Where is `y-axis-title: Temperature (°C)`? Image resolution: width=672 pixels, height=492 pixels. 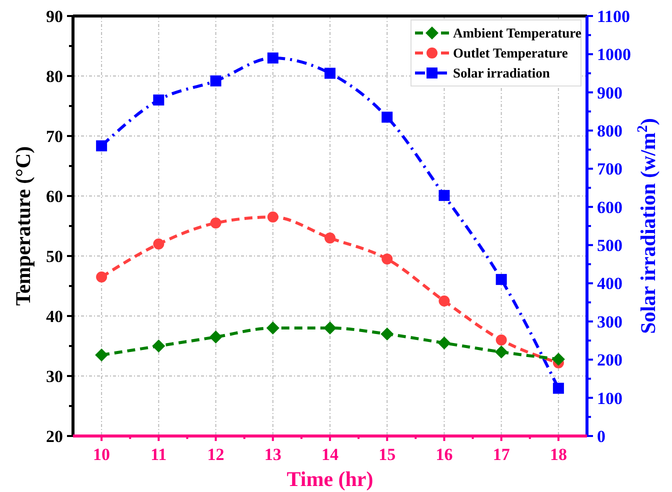
y-axis-title: Temperature (°C) is located at coordinates (23, 226).